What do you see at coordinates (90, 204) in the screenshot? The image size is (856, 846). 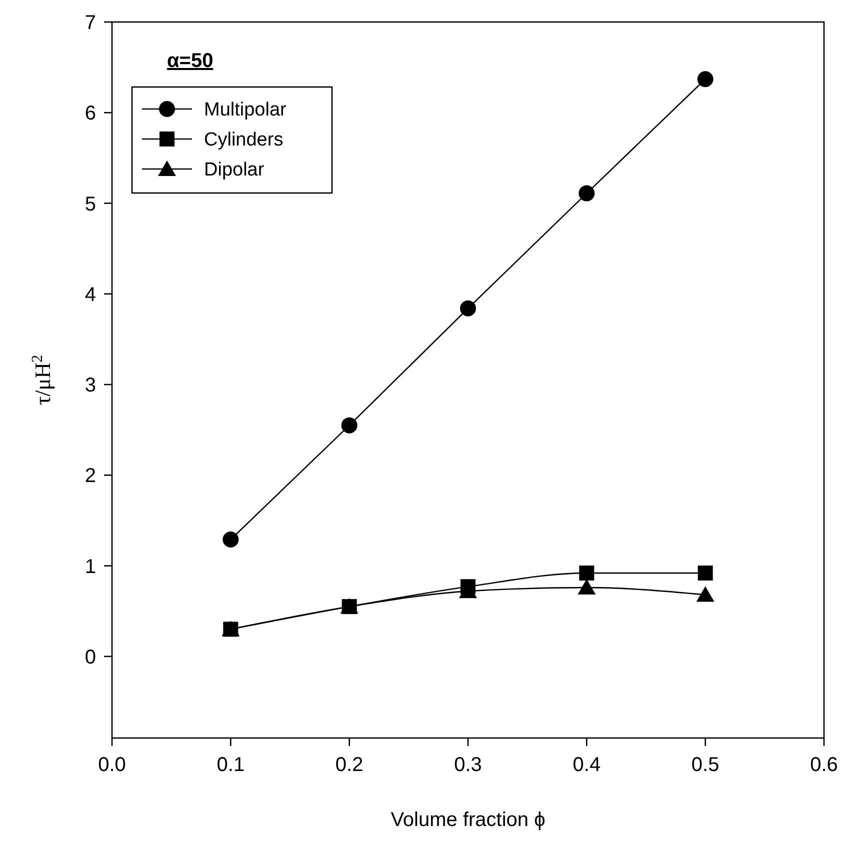 I see `y-tick-label: 5` at bounding box center [90, 204].